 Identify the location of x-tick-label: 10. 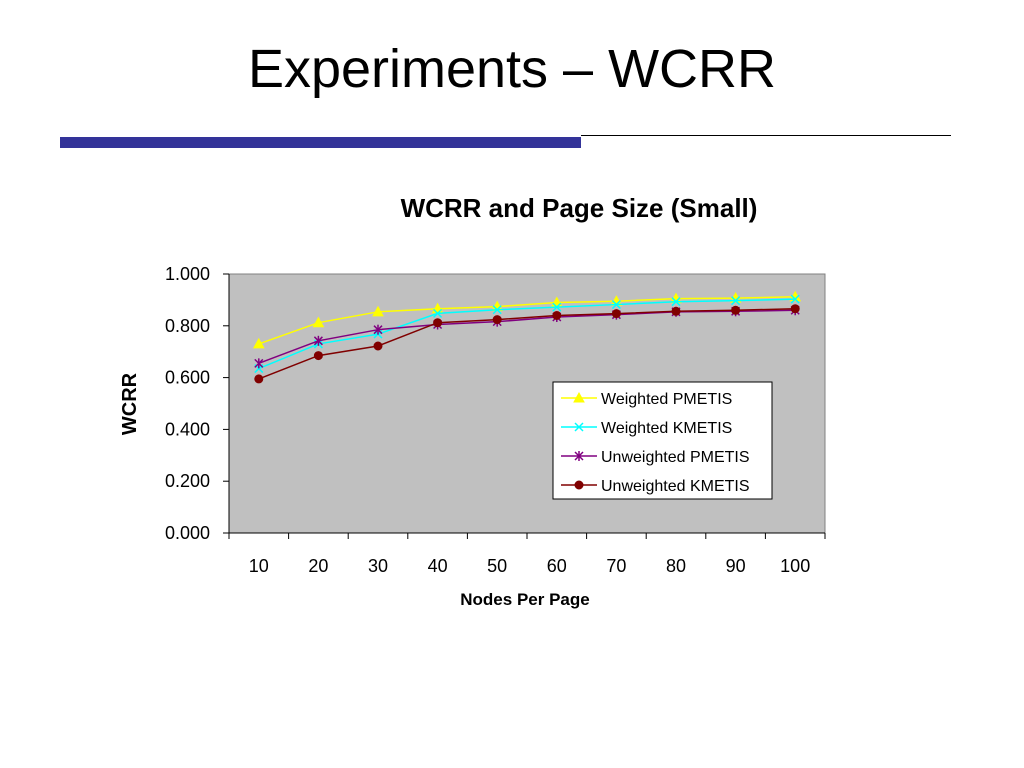
(259, 566).